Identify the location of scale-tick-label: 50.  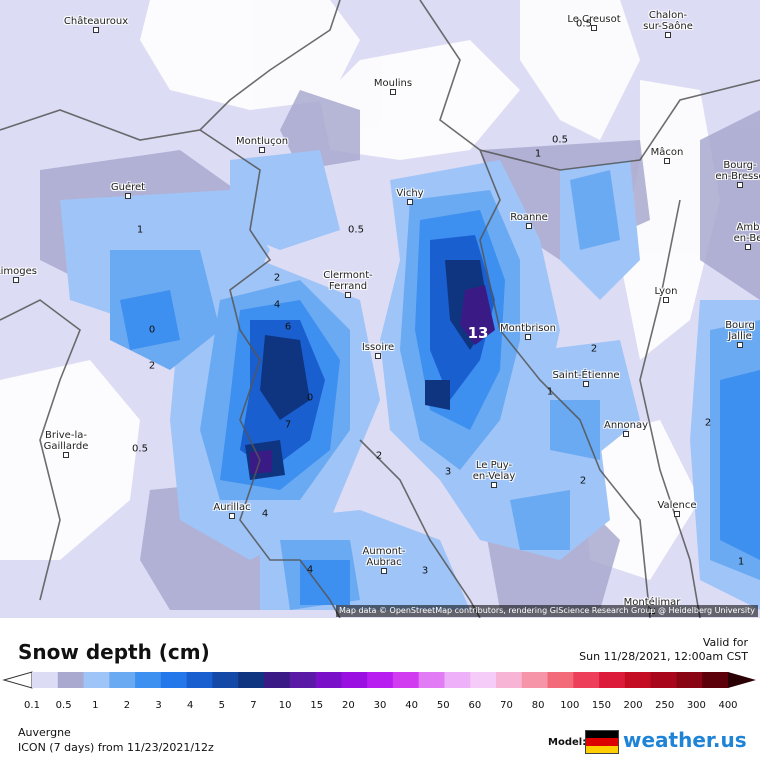
(443, 705).